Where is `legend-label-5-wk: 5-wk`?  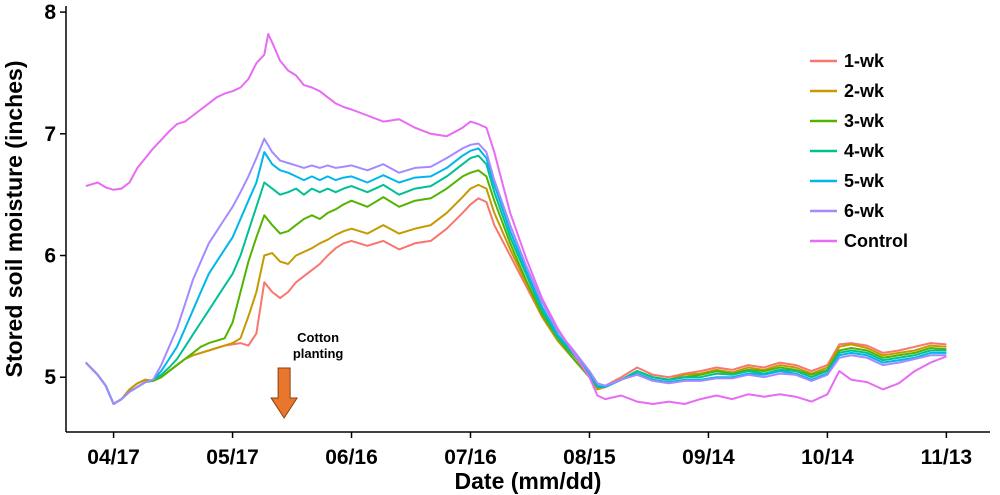
legend-label-5-wk: 5-wk is located at coordinates (864, 181).